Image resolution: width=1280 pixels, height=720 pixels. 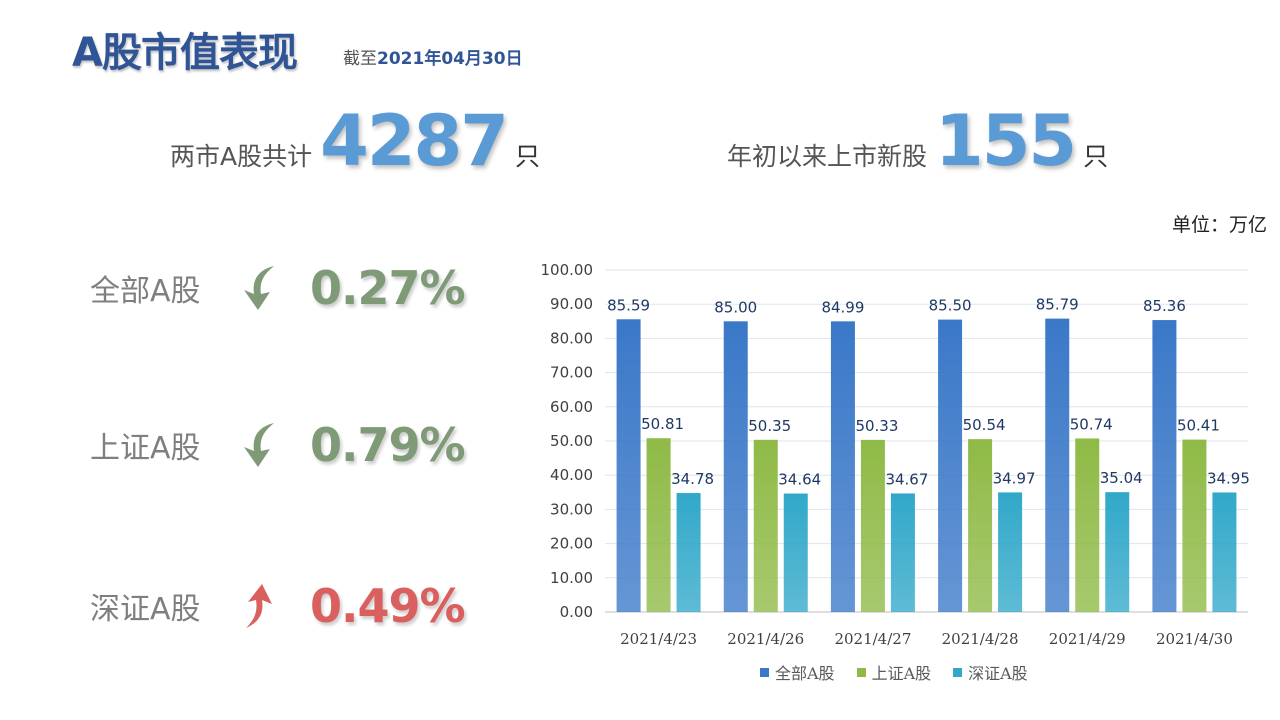 I want to click on total-stocks-stat: 两市A股共计 4287 只, so click(x=355, y=141).